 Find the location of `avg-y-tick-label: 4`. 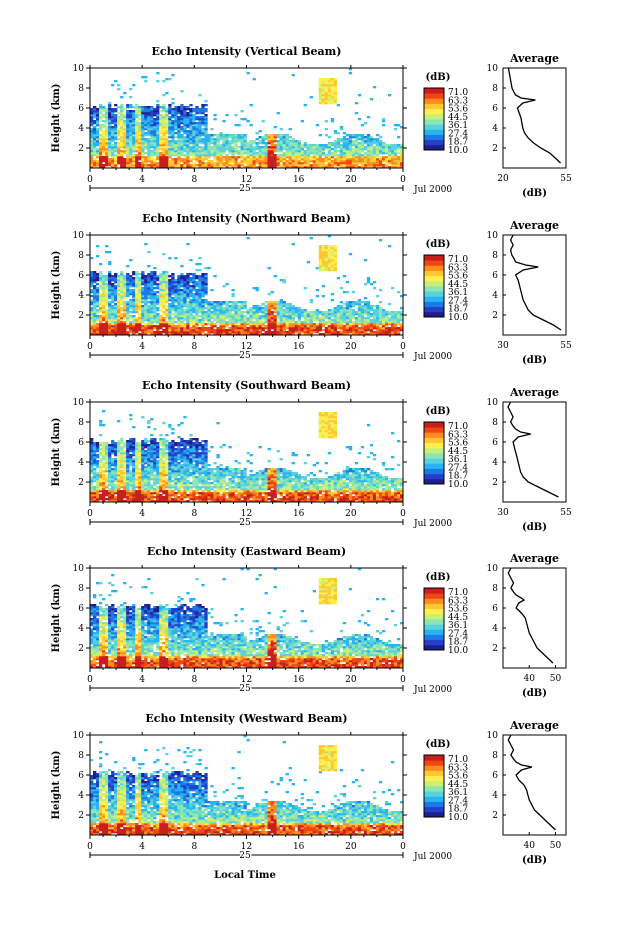

avg-y-tick-label: 4 is located at coordinates (495, 296).